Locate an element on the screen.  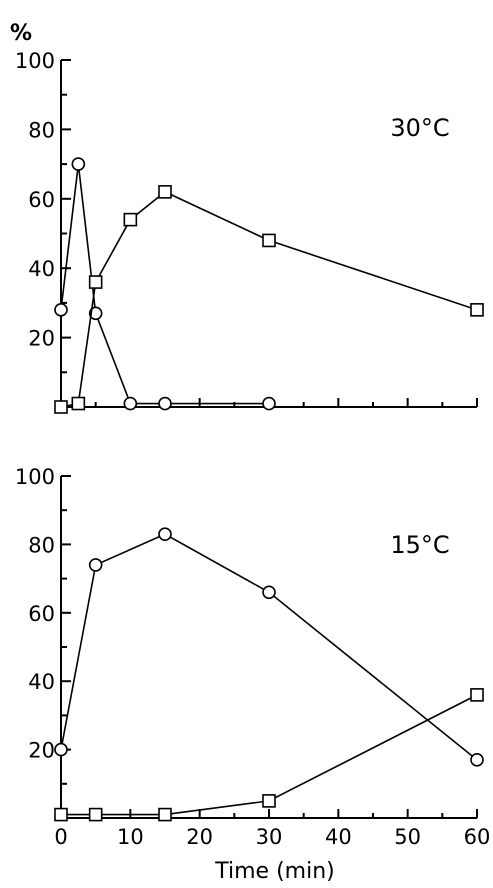
panel-2-y-tick-label: 20 is located at coordinates (41, 751).